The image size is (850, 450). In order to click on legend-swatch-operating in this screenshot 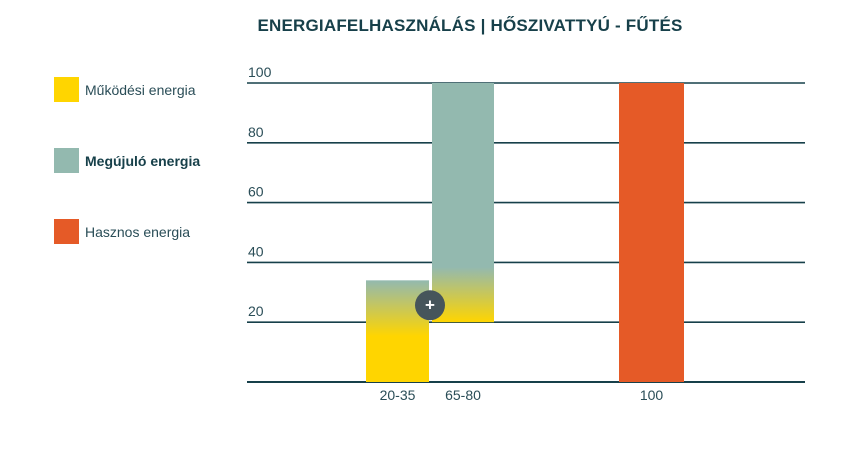, I will do `click(66, 89)`.